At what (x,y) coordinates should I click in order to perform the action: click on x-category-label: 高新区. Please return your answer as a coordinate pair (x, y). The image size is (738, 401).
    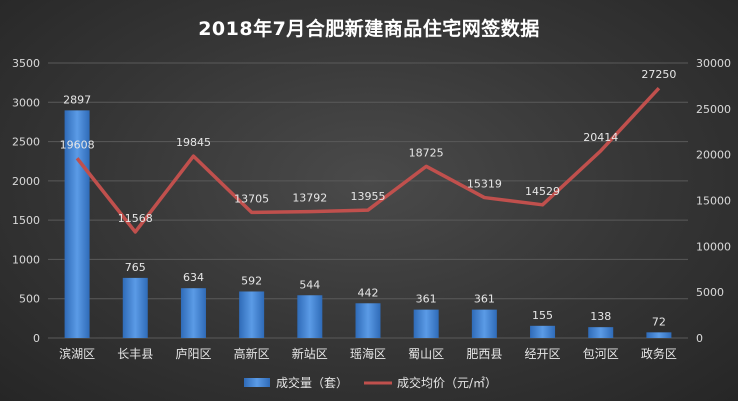
    Looking at the image, I should click on (252, 353).